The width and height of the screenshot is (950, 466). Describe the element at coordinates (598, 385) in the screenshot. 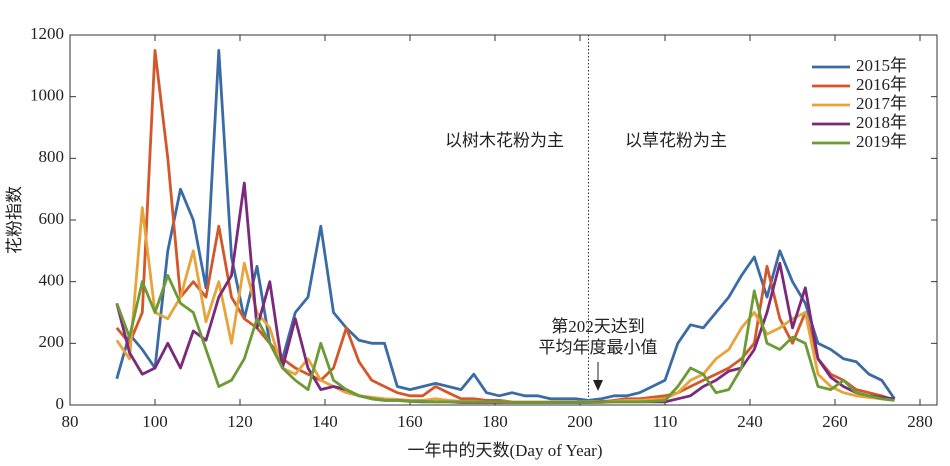

I see `annotation-arrowhead` at that location.